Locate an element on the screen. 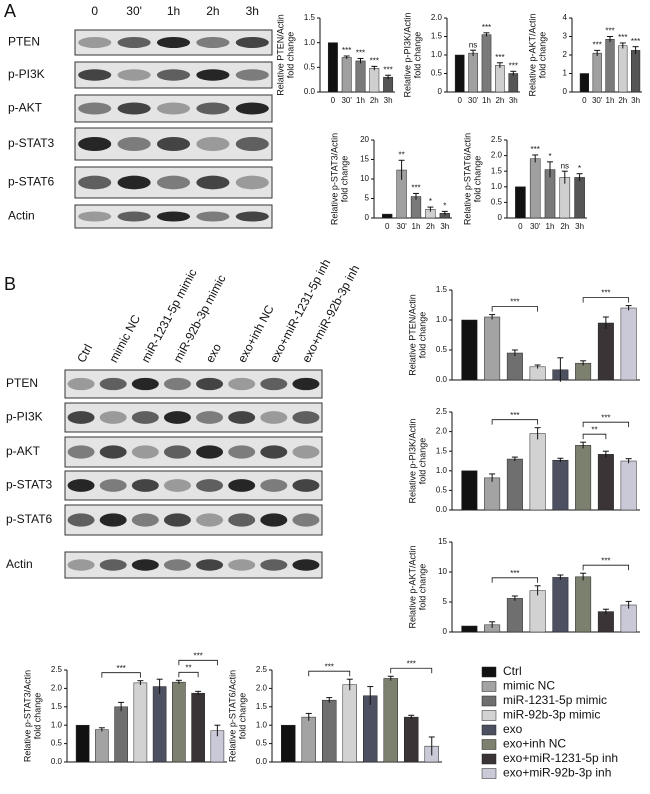 The height and width of the screenshot is (794, 650). y-tick-label: 5 is located at coordinates (445, 601).